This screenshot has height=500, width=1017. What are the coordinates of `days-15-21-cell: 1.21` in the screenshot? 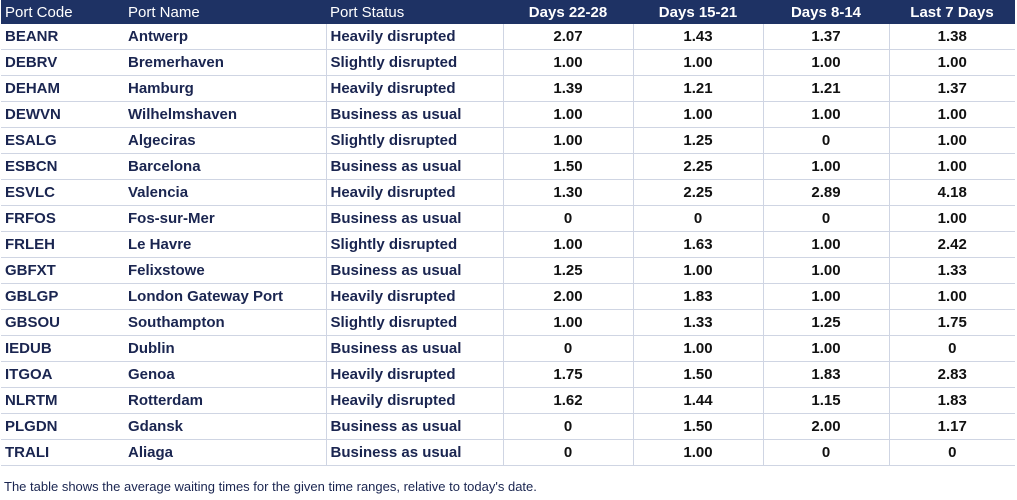 It's located at (698, 88).